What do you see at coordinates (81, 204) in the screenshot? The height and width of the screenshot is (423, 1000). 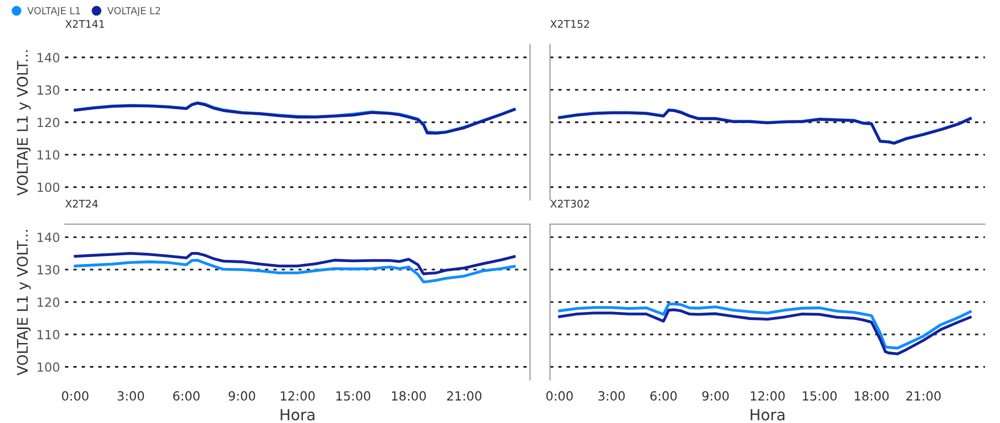 I see `chart-title: X2T24` at bounding box center [81, 204].